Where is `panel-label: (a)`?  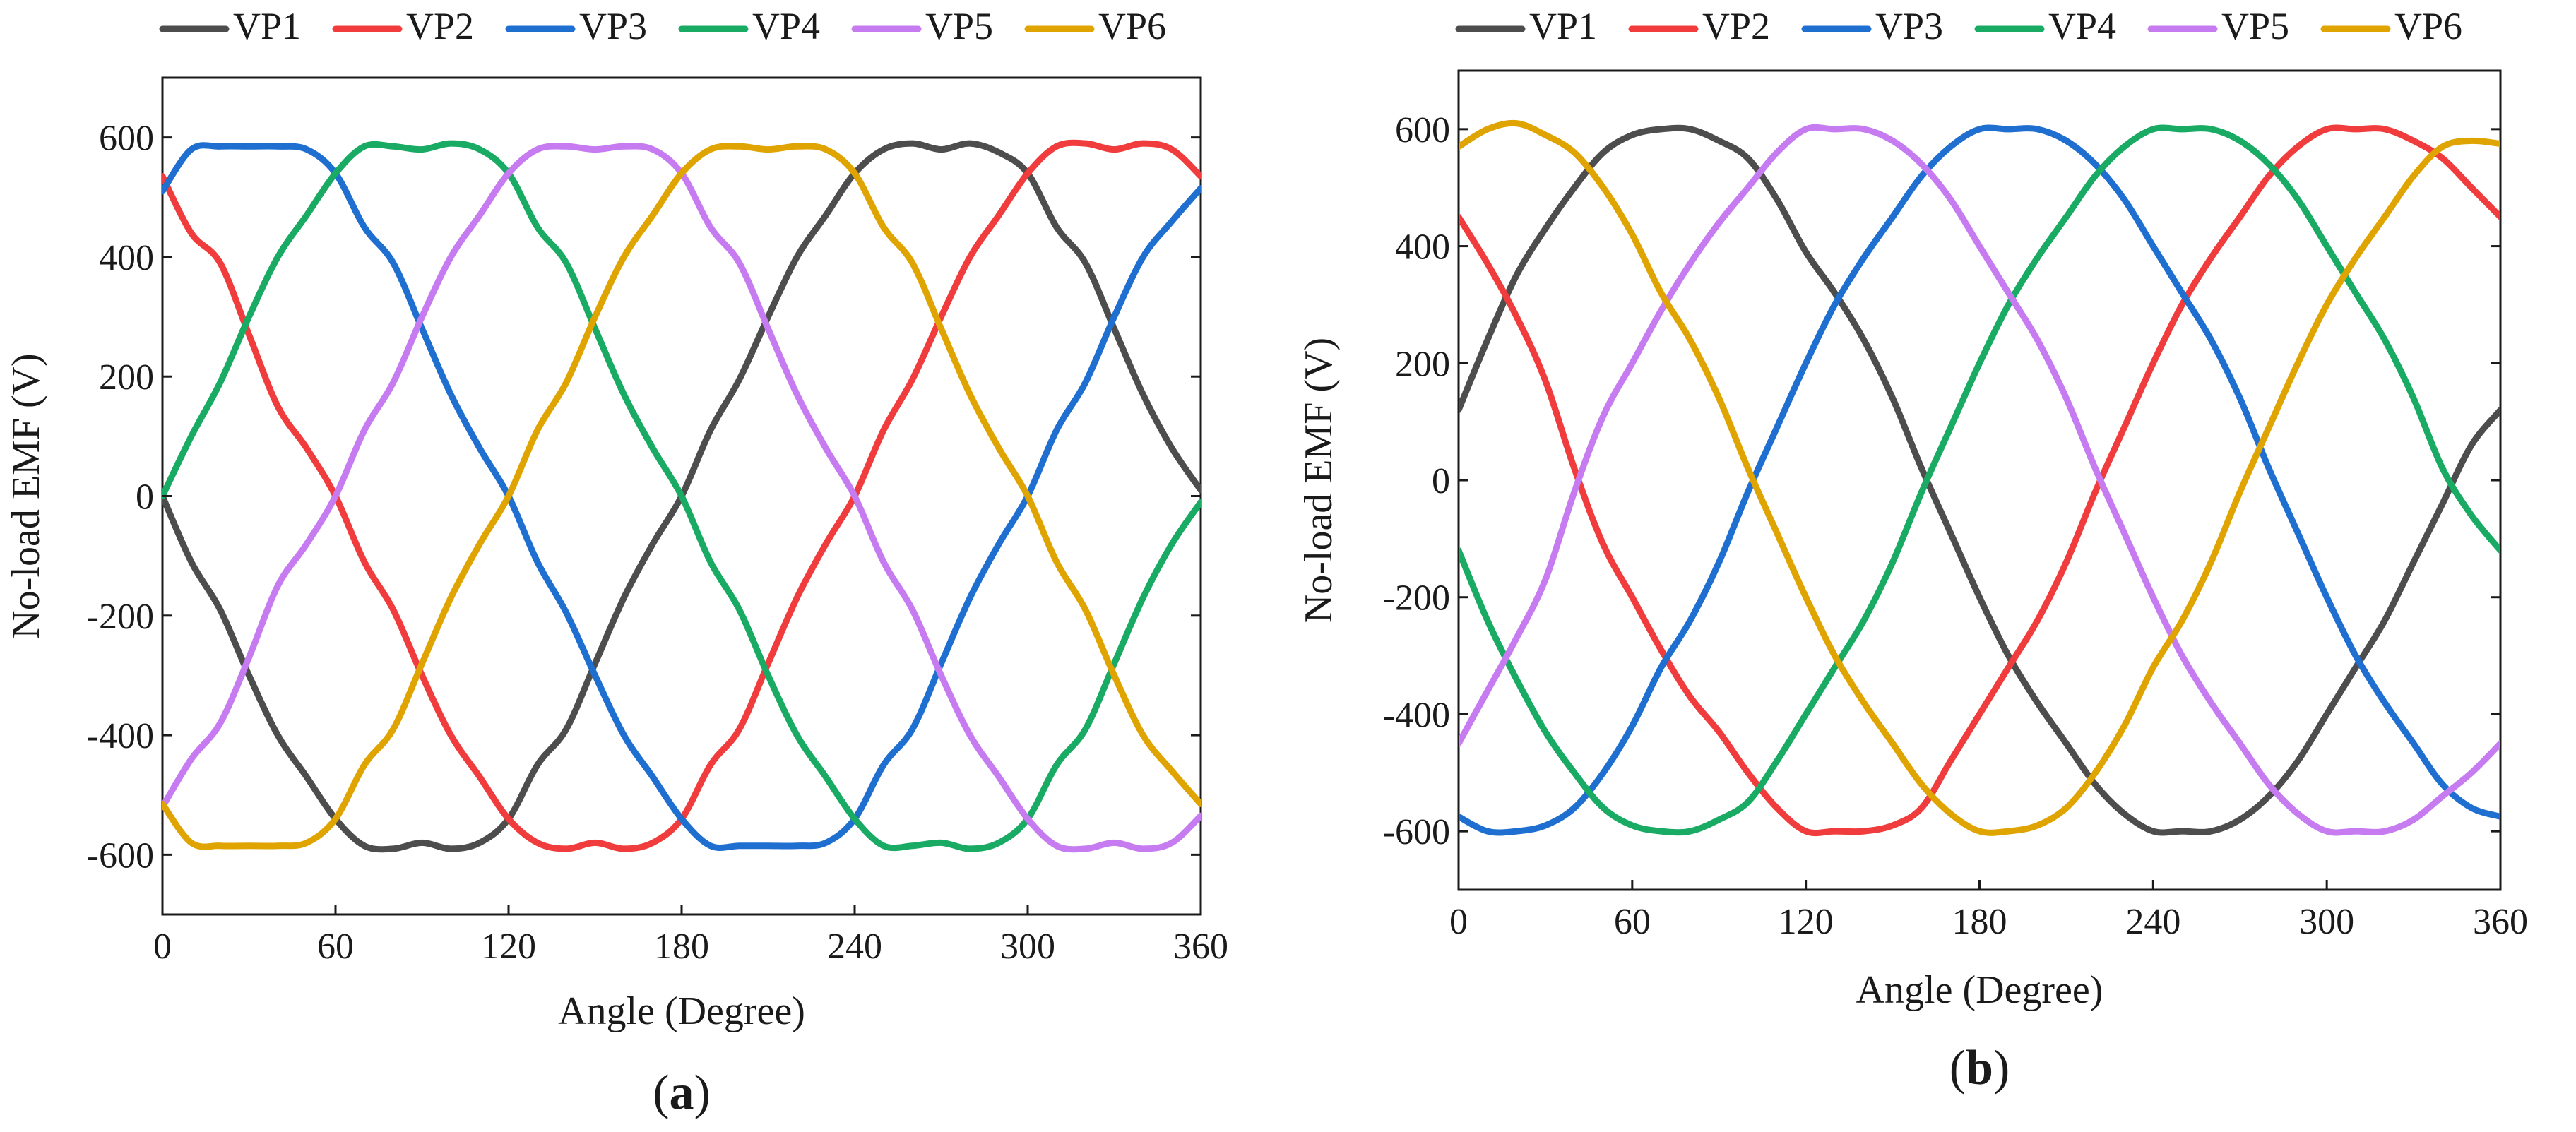 panel-label: (a) is located at coordinates (682, 1093).